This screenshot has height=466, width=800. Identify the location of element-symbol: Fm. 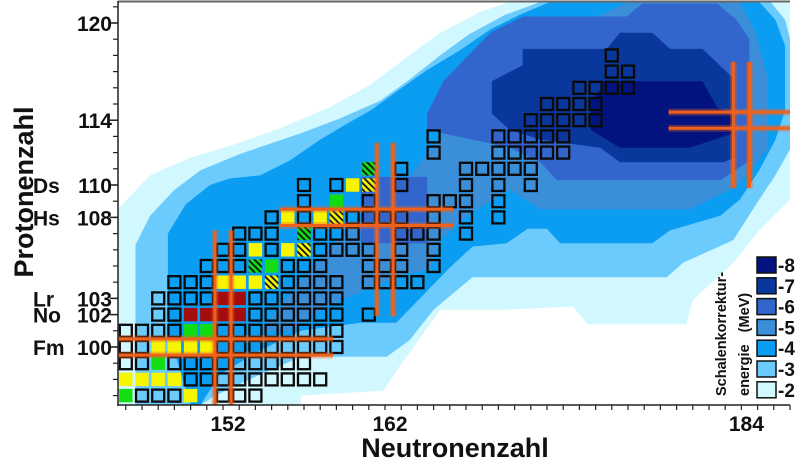
(49, 348).